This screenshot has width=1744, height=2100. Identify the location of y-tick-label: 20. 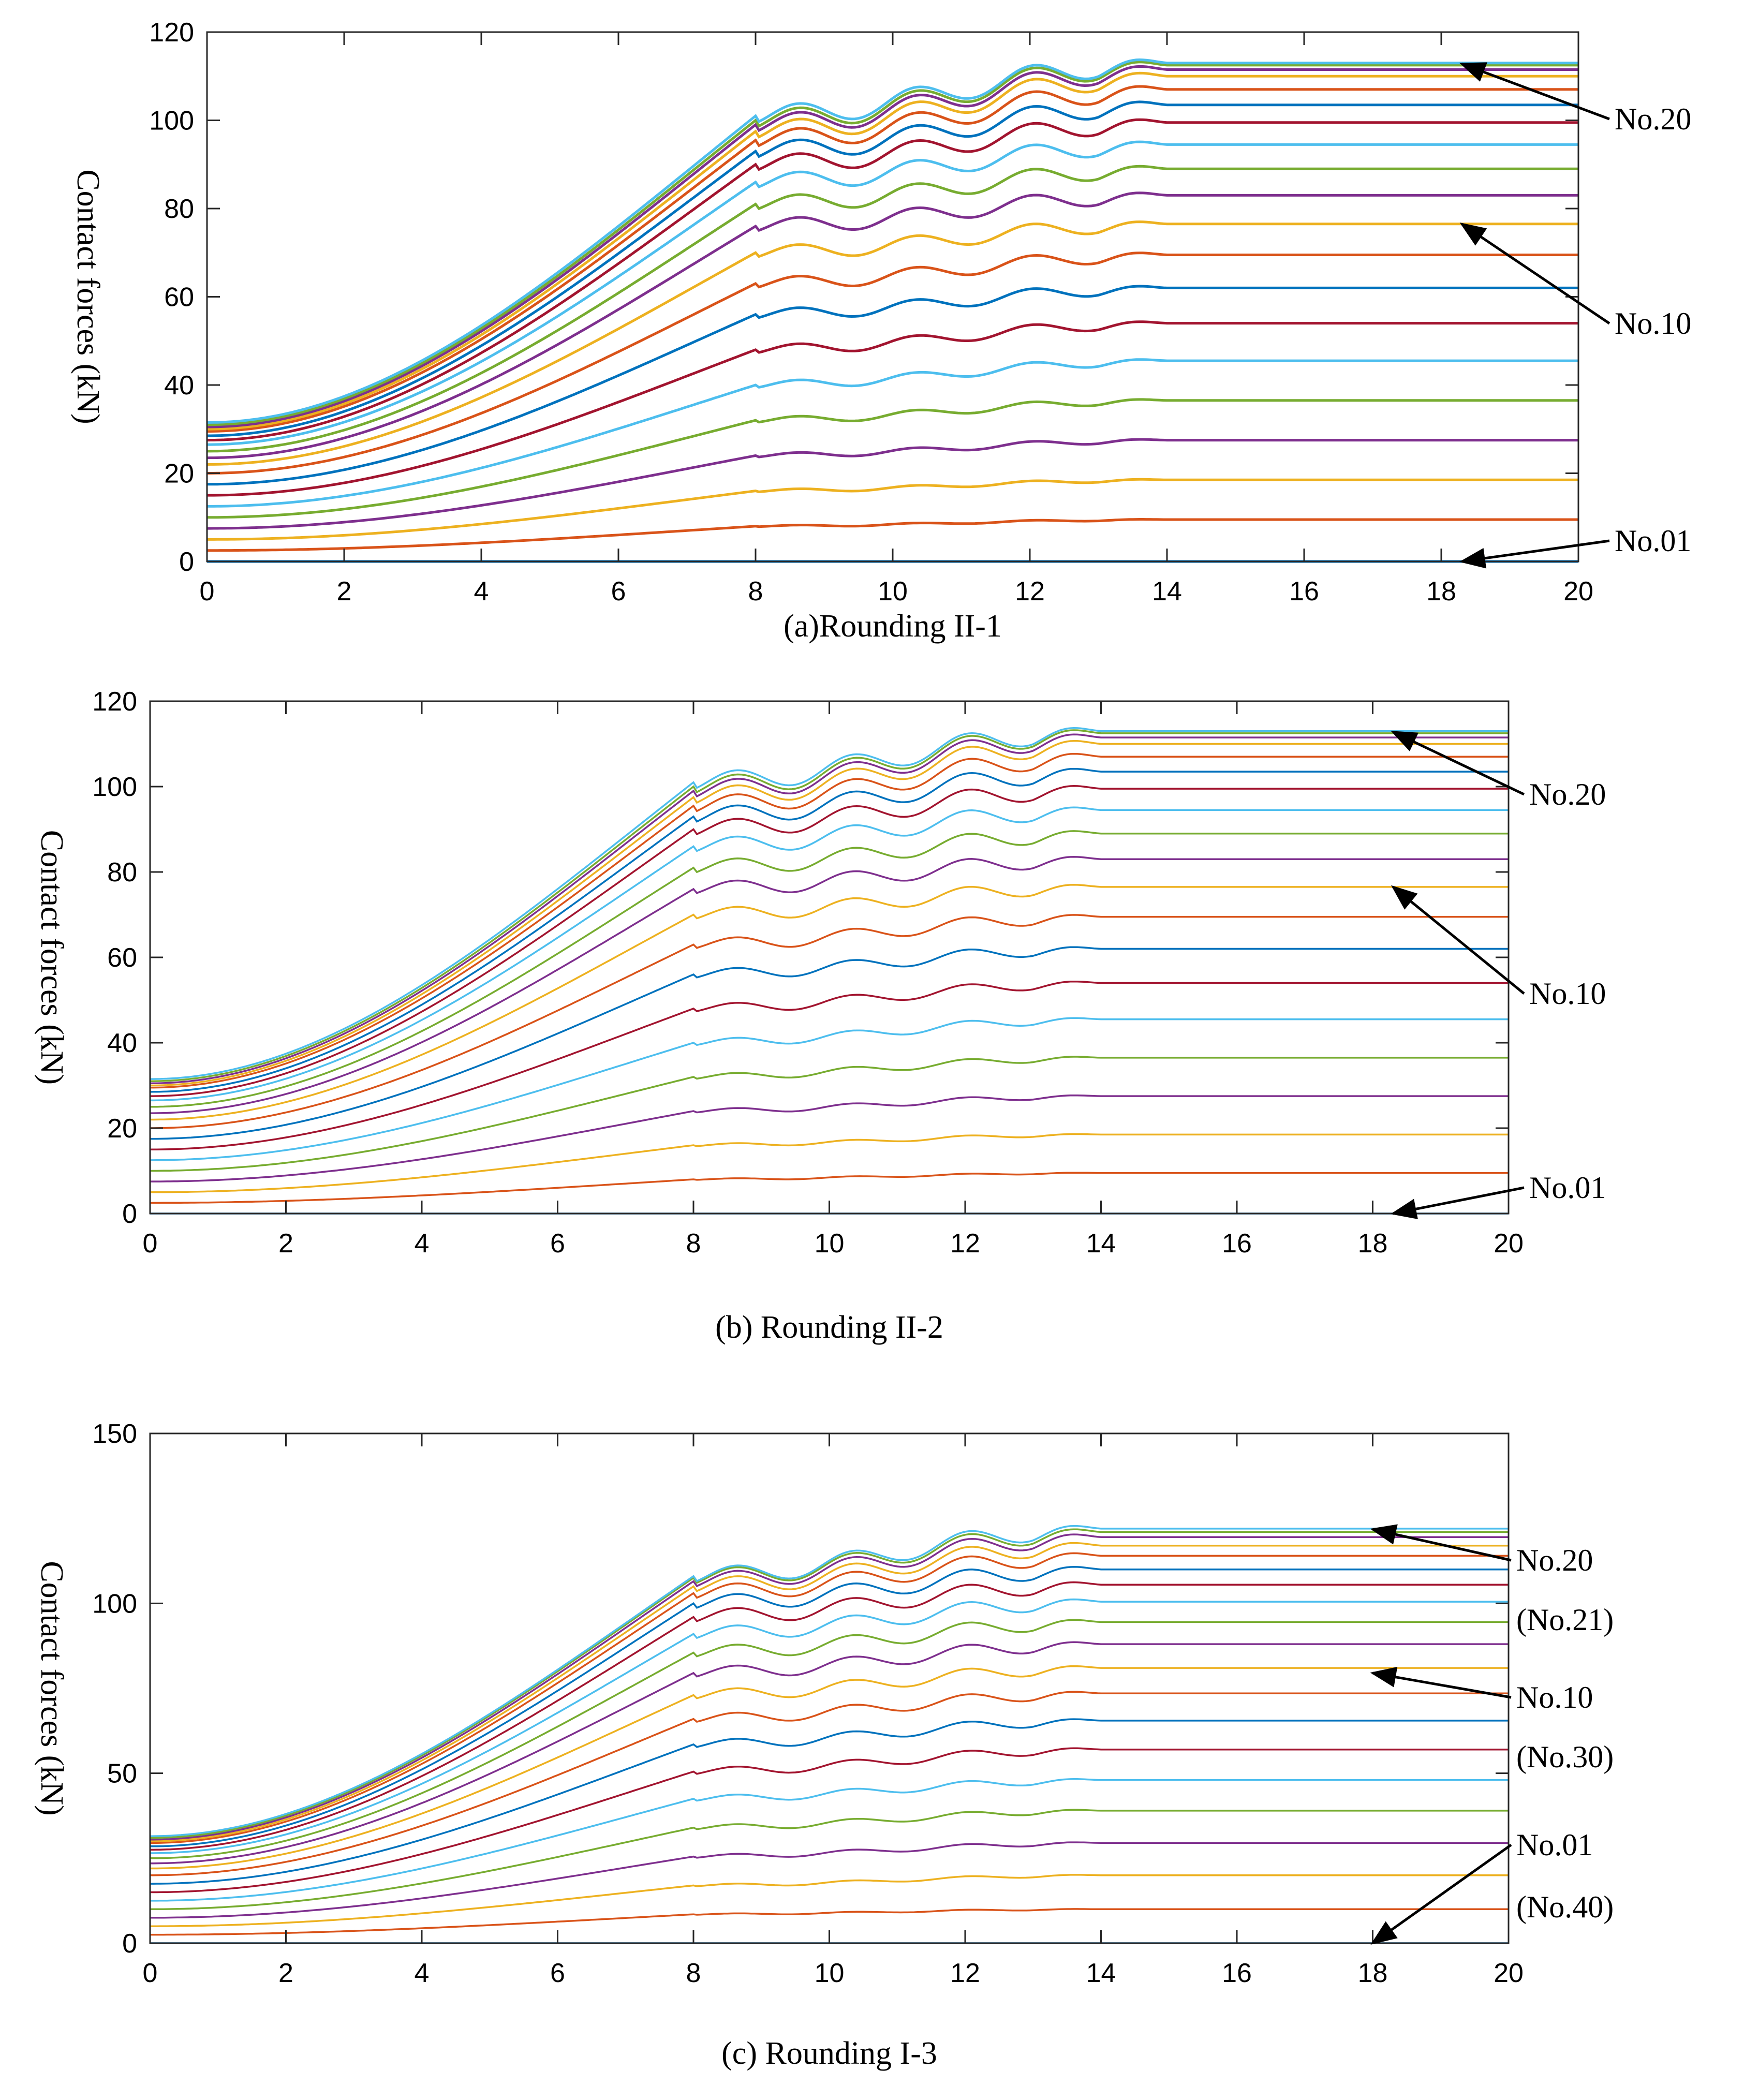
(122, 1129).